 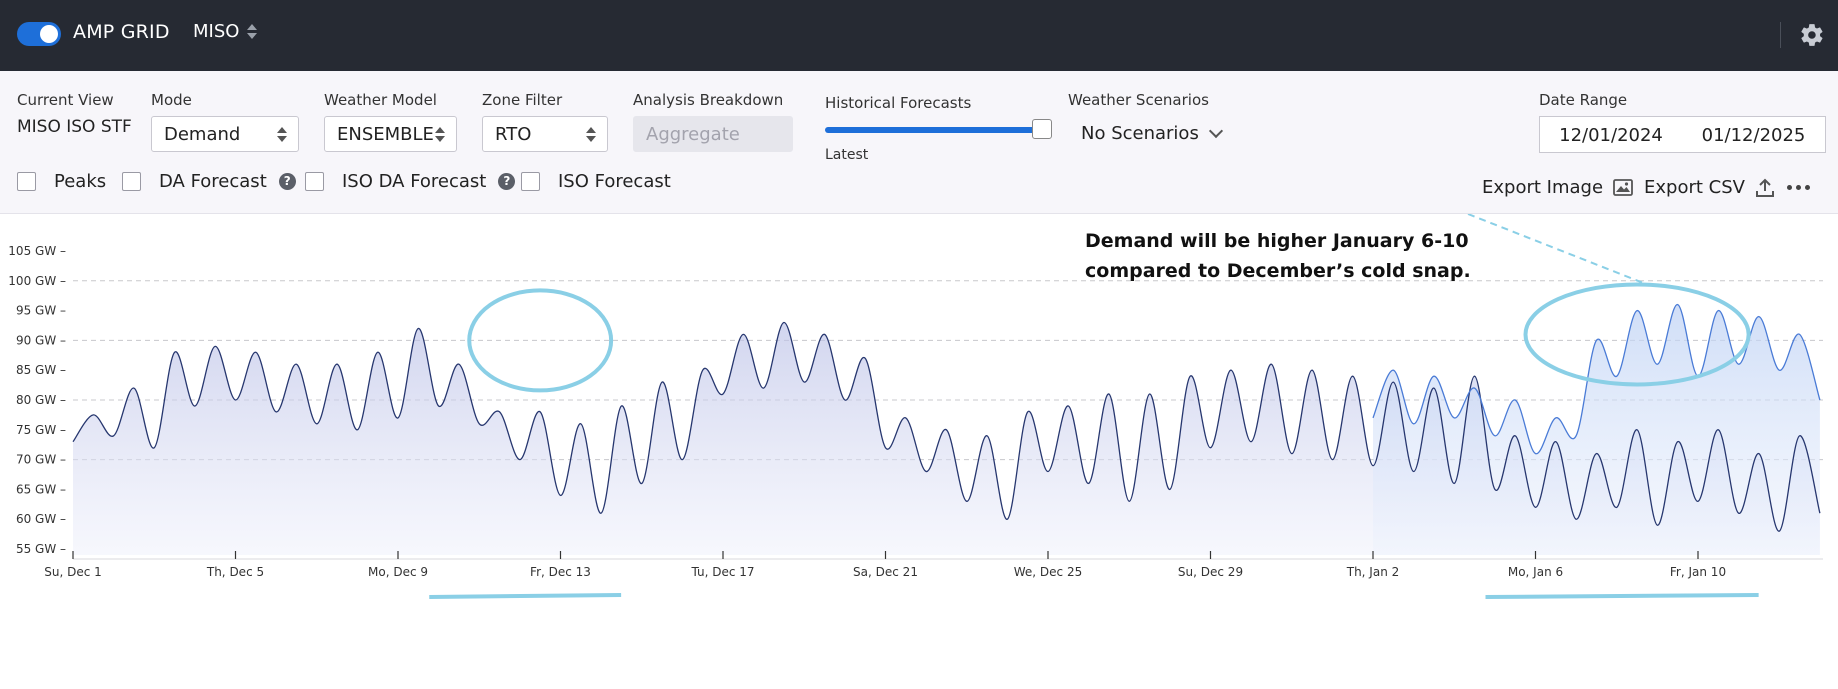 What do you see at coordinates (385, 134) in the screenshot?
I see `weather-model-select-value: ENSEMBLE` at bounding box center [385, 134].